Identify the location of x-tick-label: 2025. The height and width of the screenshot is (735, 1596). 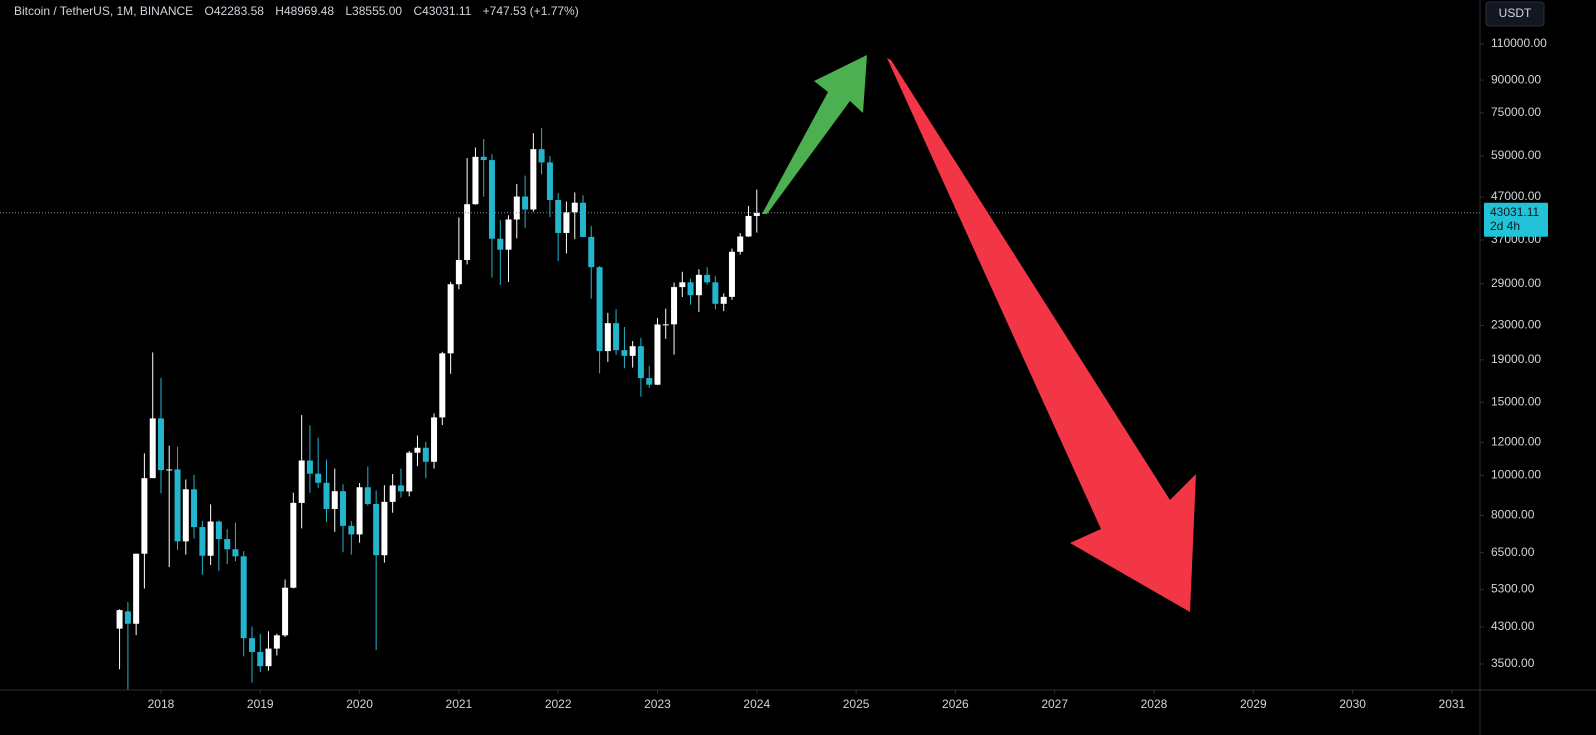
(856, 704).